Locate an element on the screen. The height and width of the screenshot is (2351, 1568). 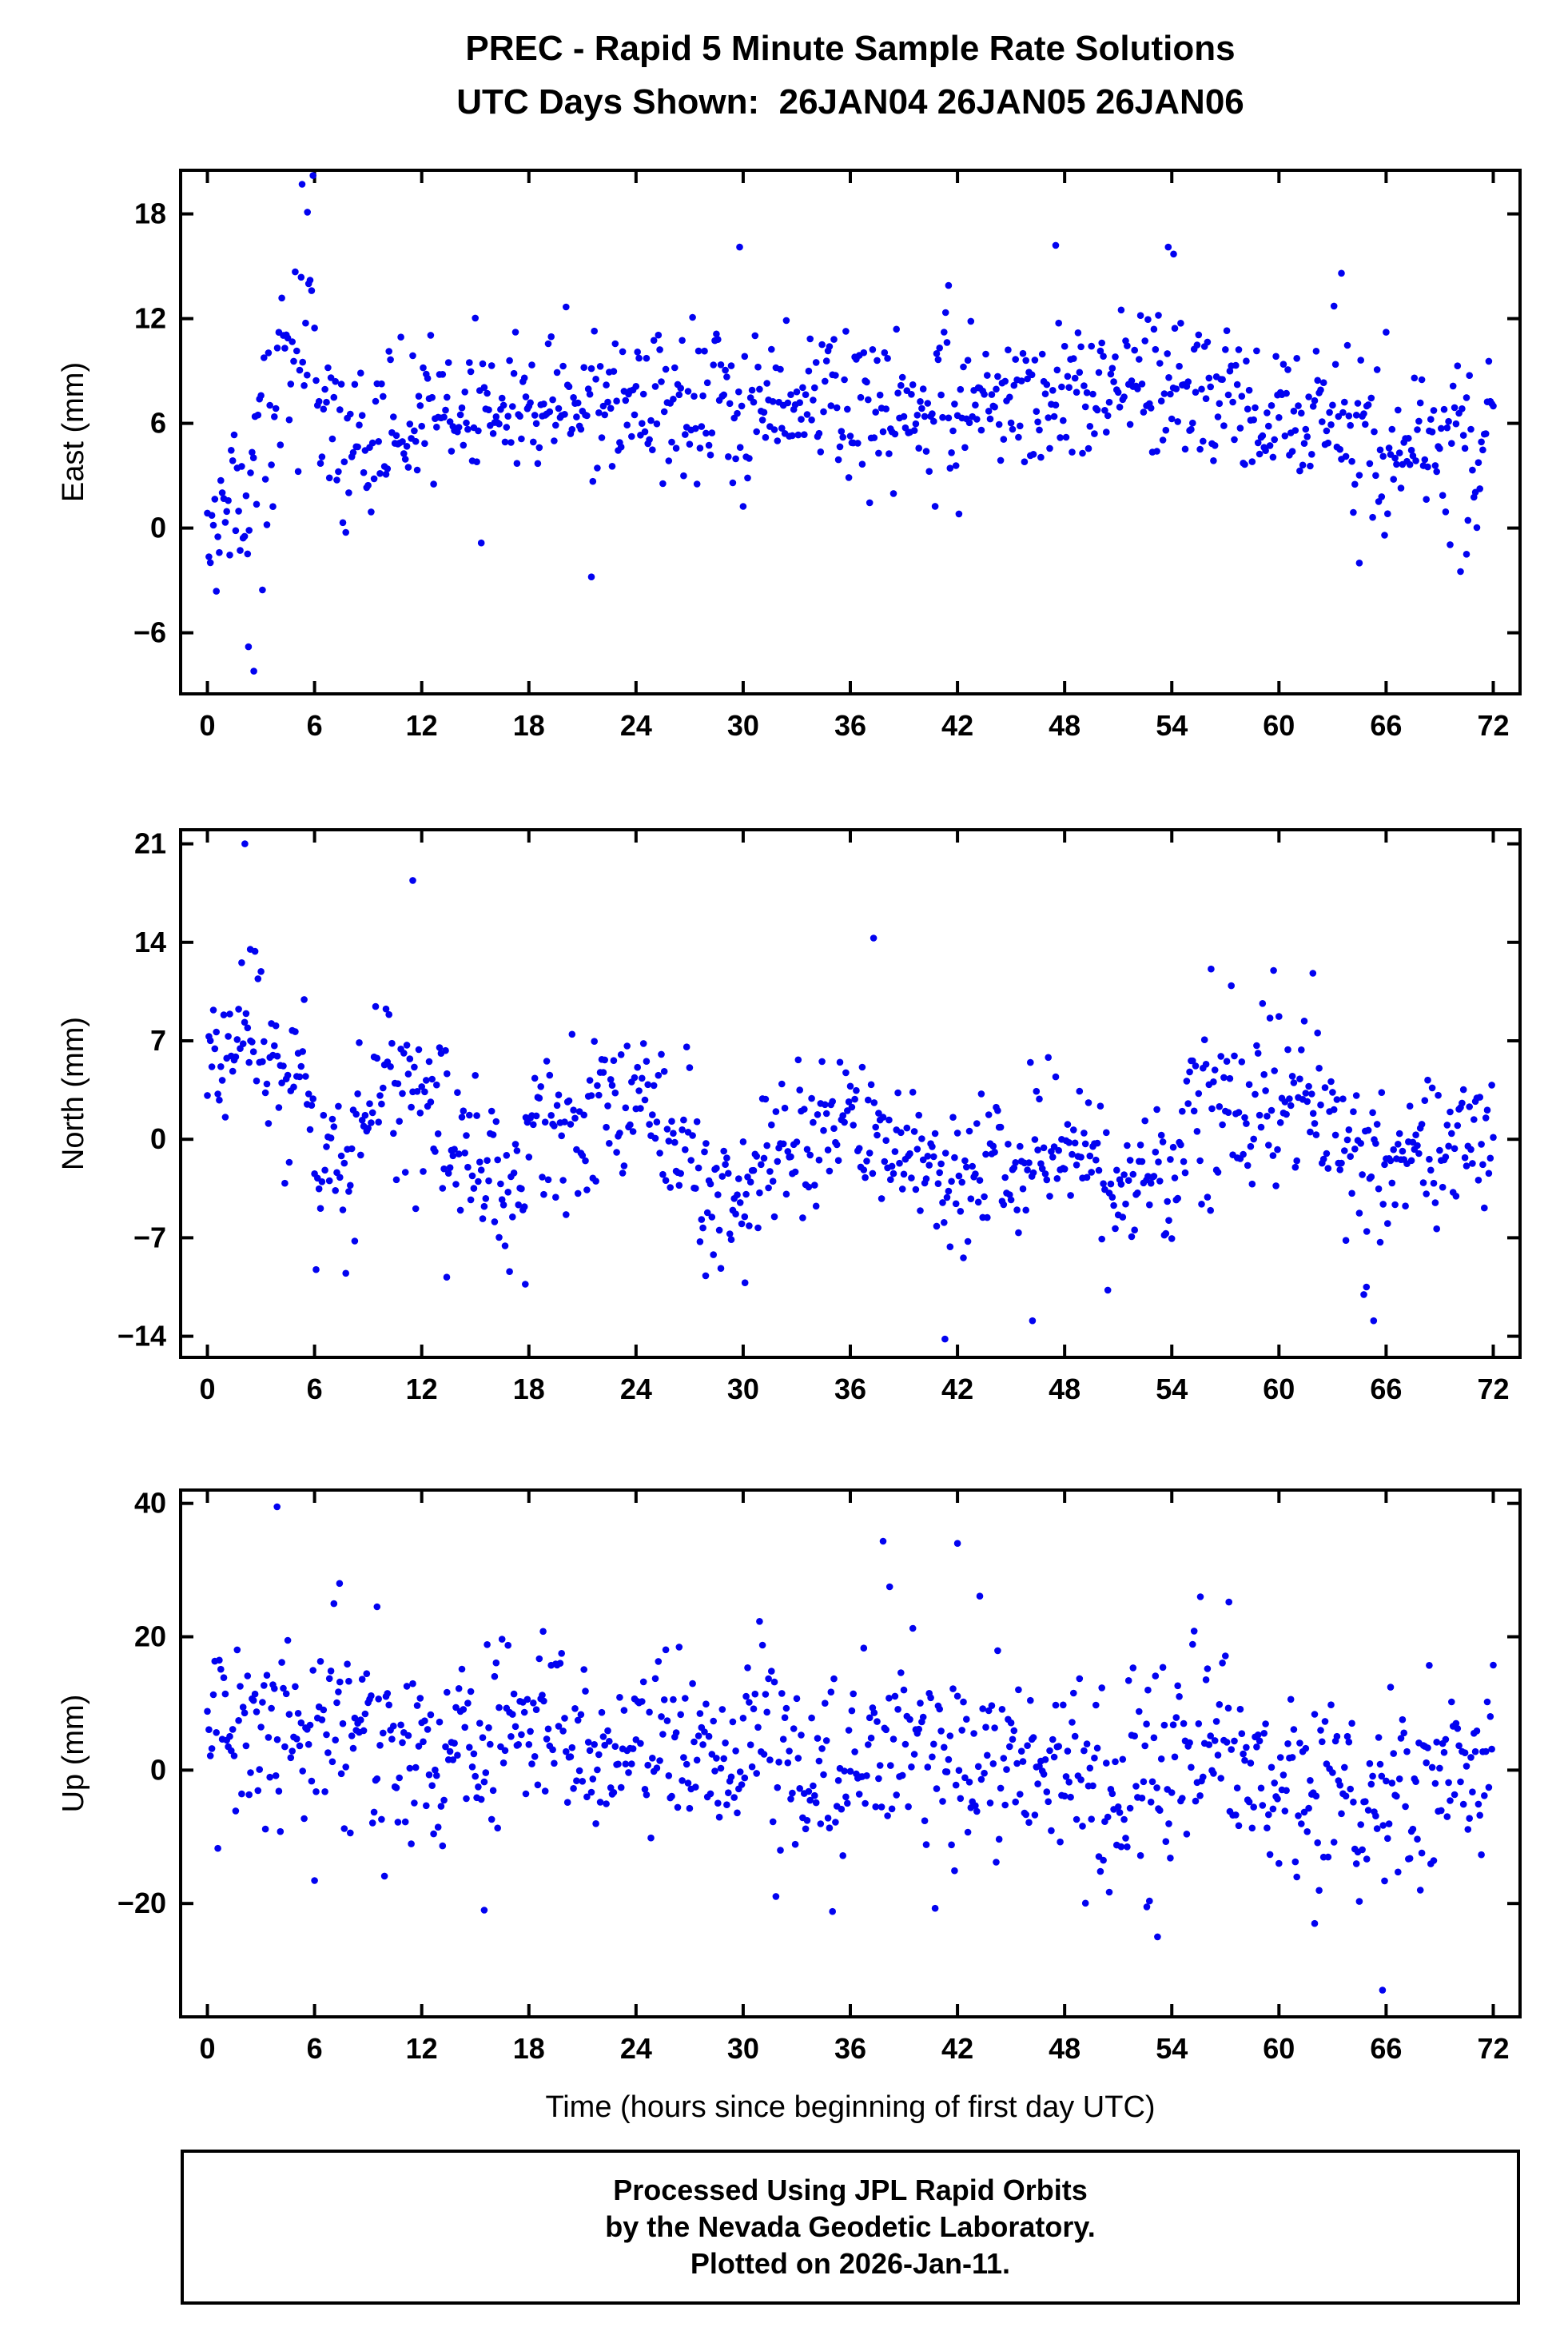
footer-line-3: Plotted on 2026-Jan-11. is located at coordinates (850, 2263).